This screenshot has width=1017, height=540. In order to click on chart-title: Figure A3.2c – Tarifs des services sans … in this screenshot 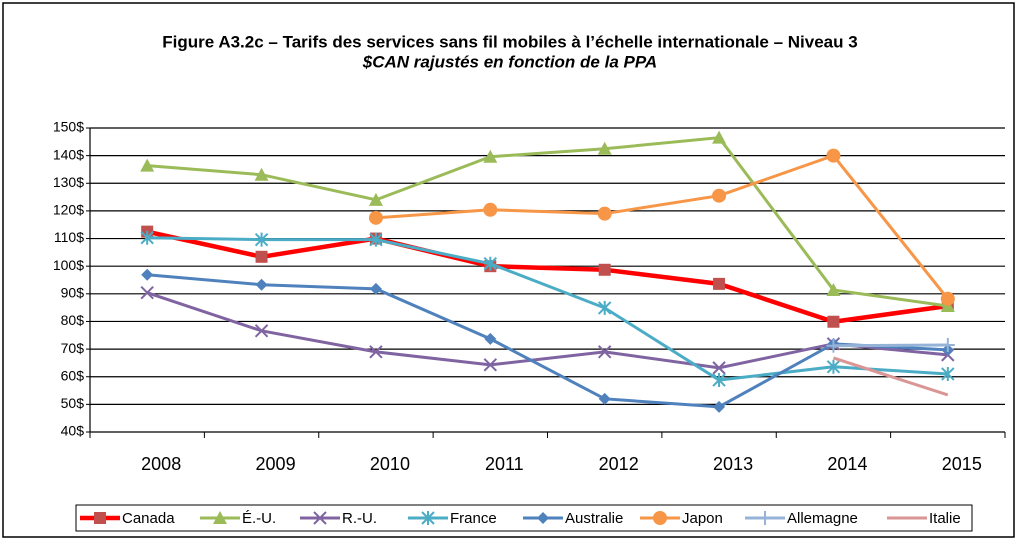, I will do `click(509, 41)`.